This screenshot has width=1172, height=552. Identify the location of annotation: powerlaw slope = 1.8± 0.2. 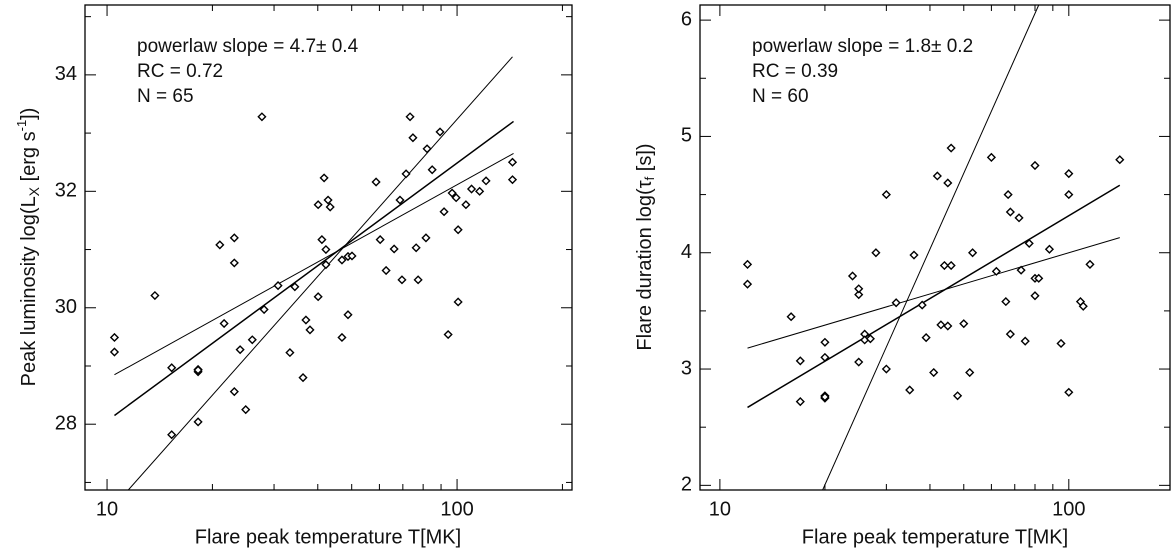
(862, 46).